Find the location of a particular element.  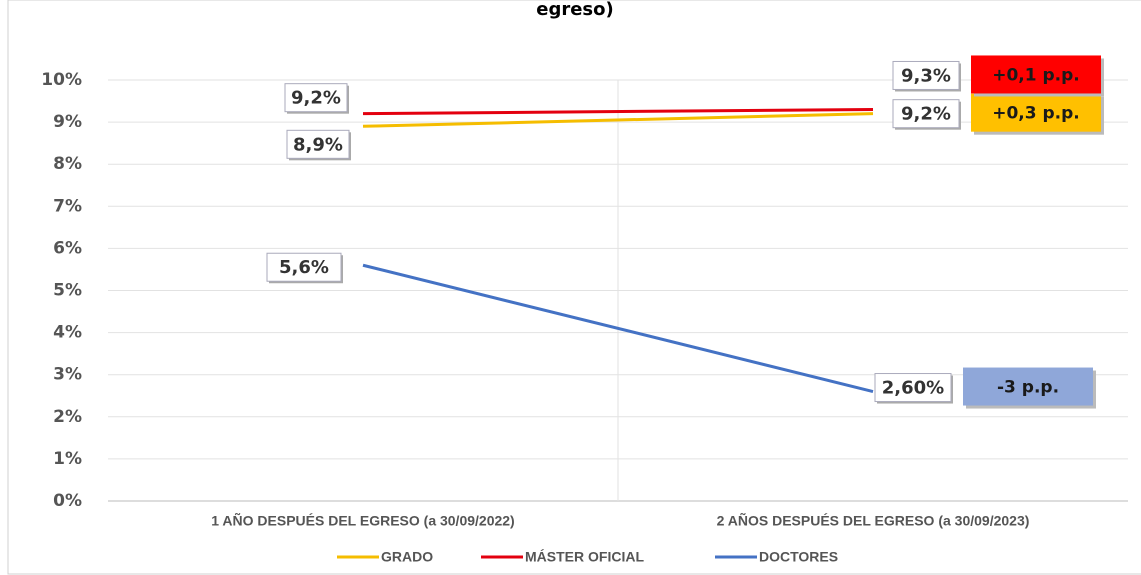

y-tick-label: 3% is located at coordinates (67, 375).